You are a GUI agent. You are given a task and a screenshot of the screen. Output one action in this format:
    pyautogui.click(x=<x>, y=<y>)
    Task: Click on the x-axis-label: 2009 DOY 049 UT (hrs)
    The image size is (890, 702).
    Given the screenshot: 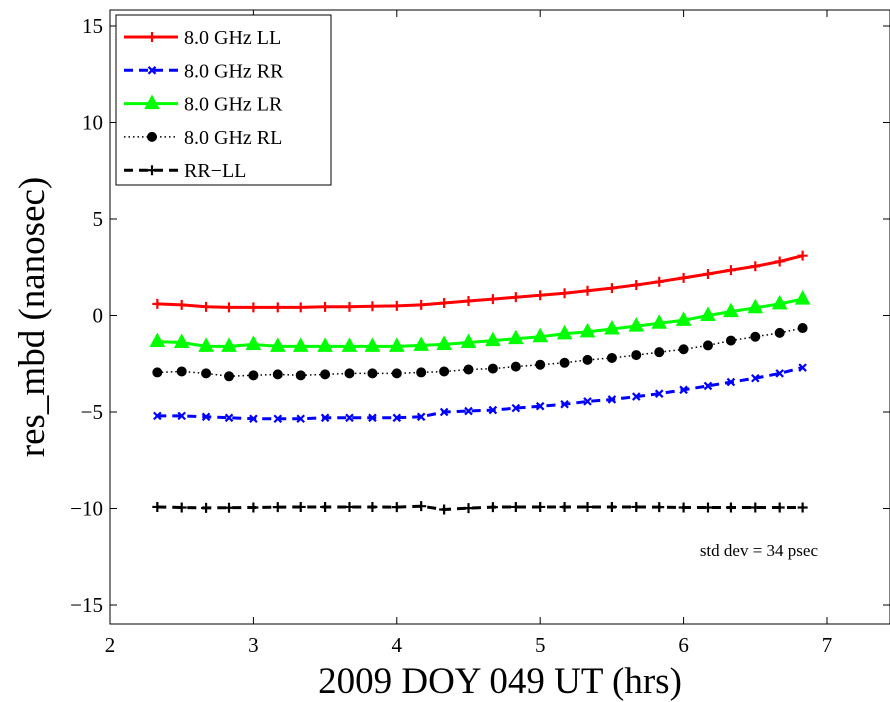 What is the action you would take?
    pyautogui.click(x=500, y=681)
    